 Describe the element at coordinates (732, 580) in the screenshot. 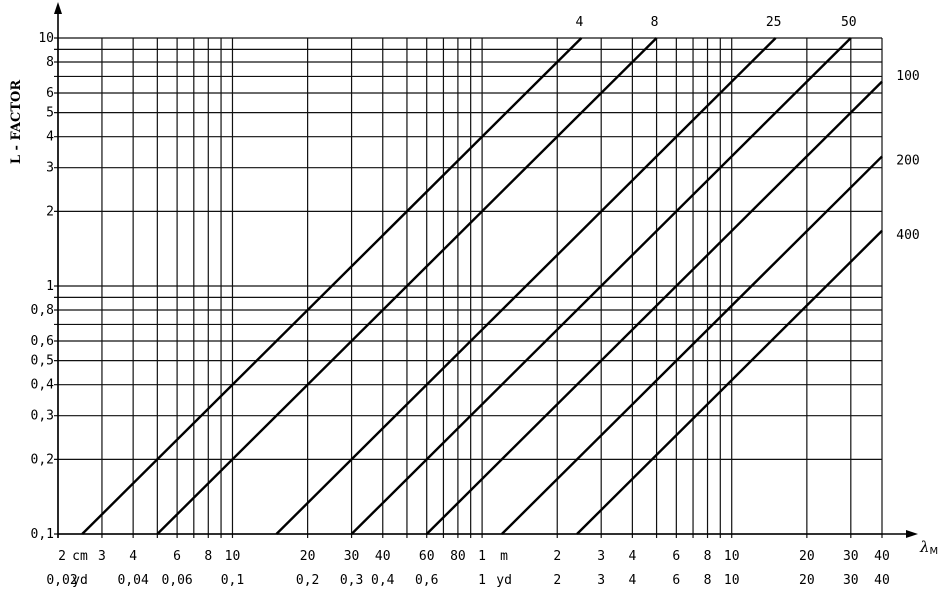

I see `x-imperial-tick-label: 10` at that location.